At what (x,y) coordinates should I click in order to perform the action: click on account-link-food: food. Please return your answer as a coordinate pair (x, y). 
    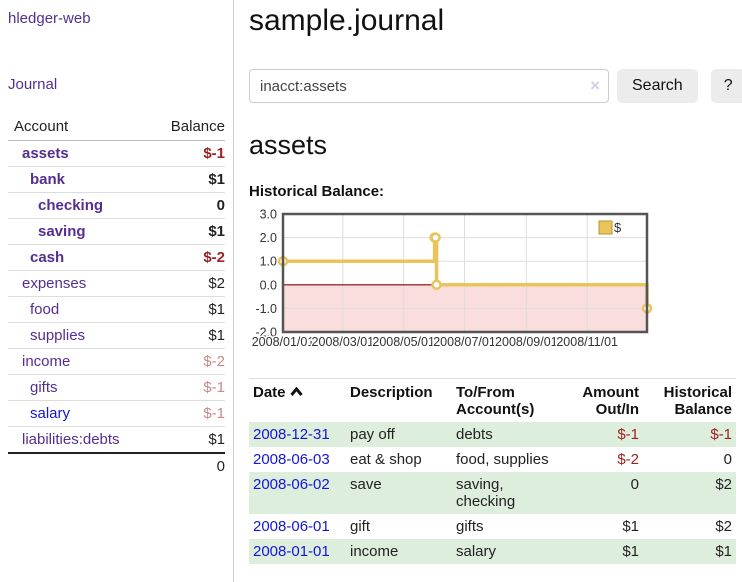
    Looking at the image, I should click on (45, 309).